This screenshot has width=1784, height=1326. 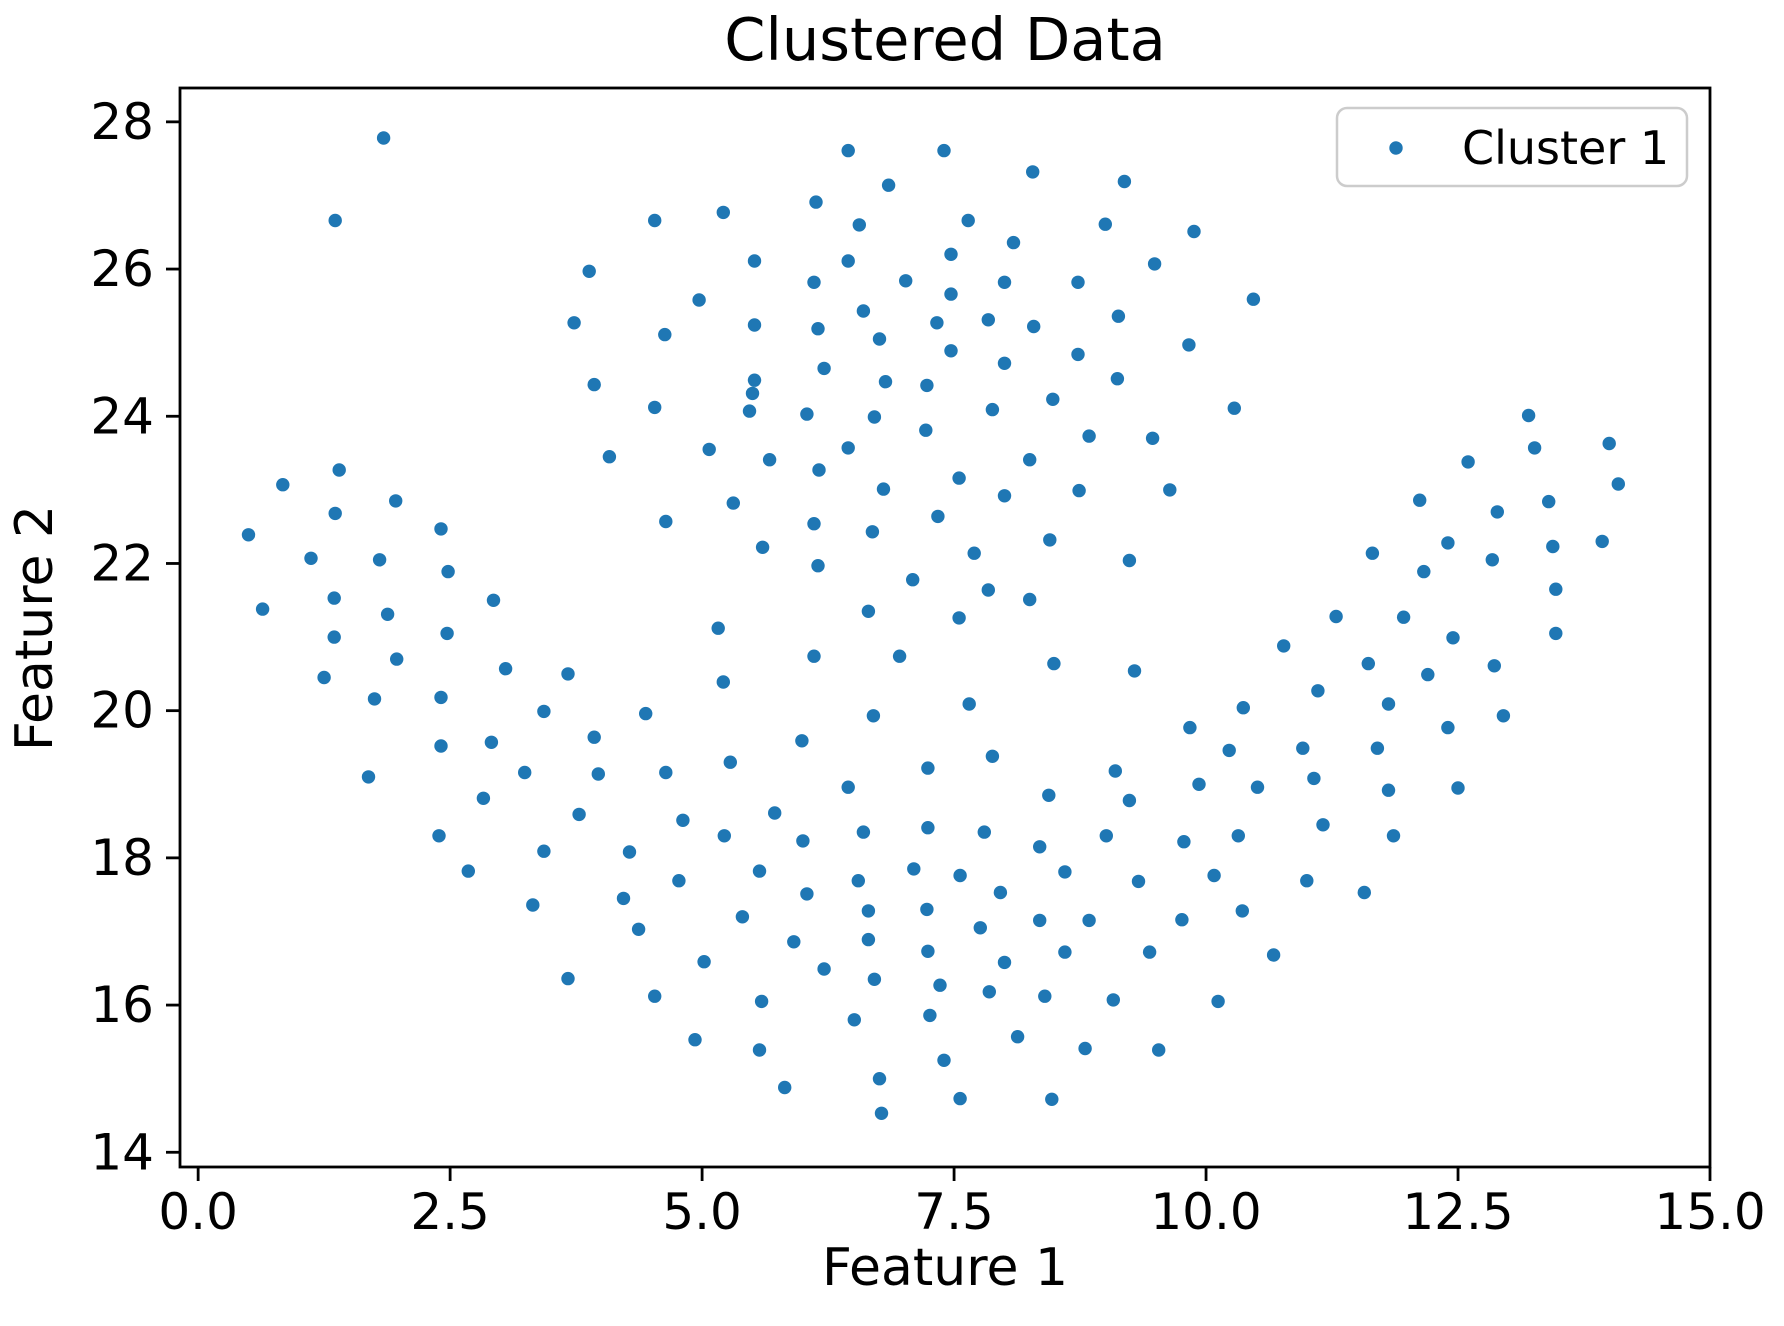 I want to click on legend-entry-label: Cluster 1, so click(x=1565, y=148).